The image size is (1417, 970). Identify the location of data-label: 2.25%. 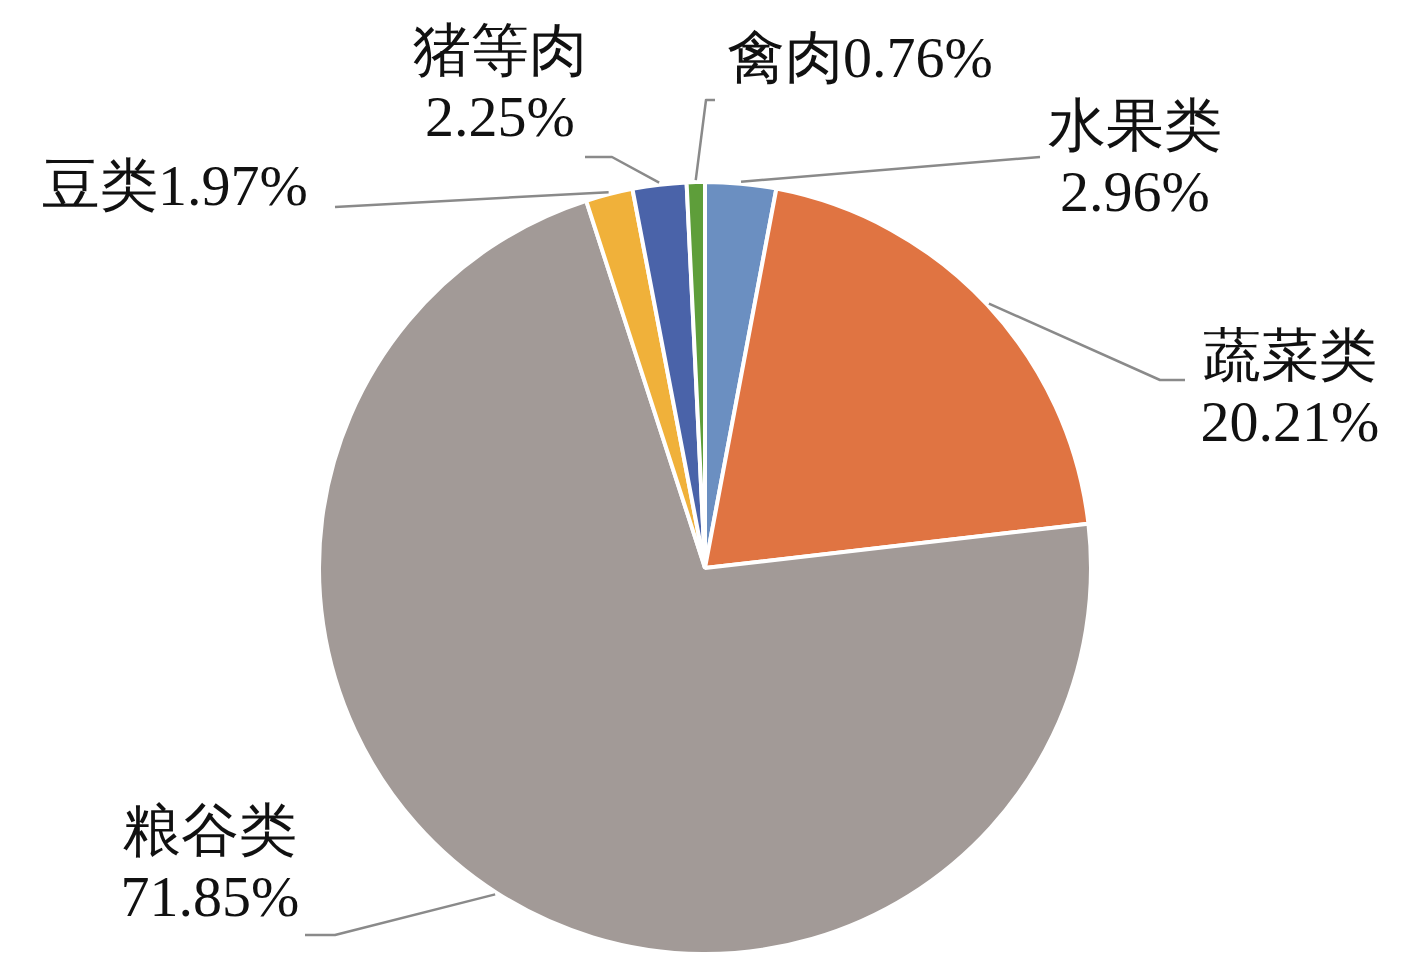
(500, 117).